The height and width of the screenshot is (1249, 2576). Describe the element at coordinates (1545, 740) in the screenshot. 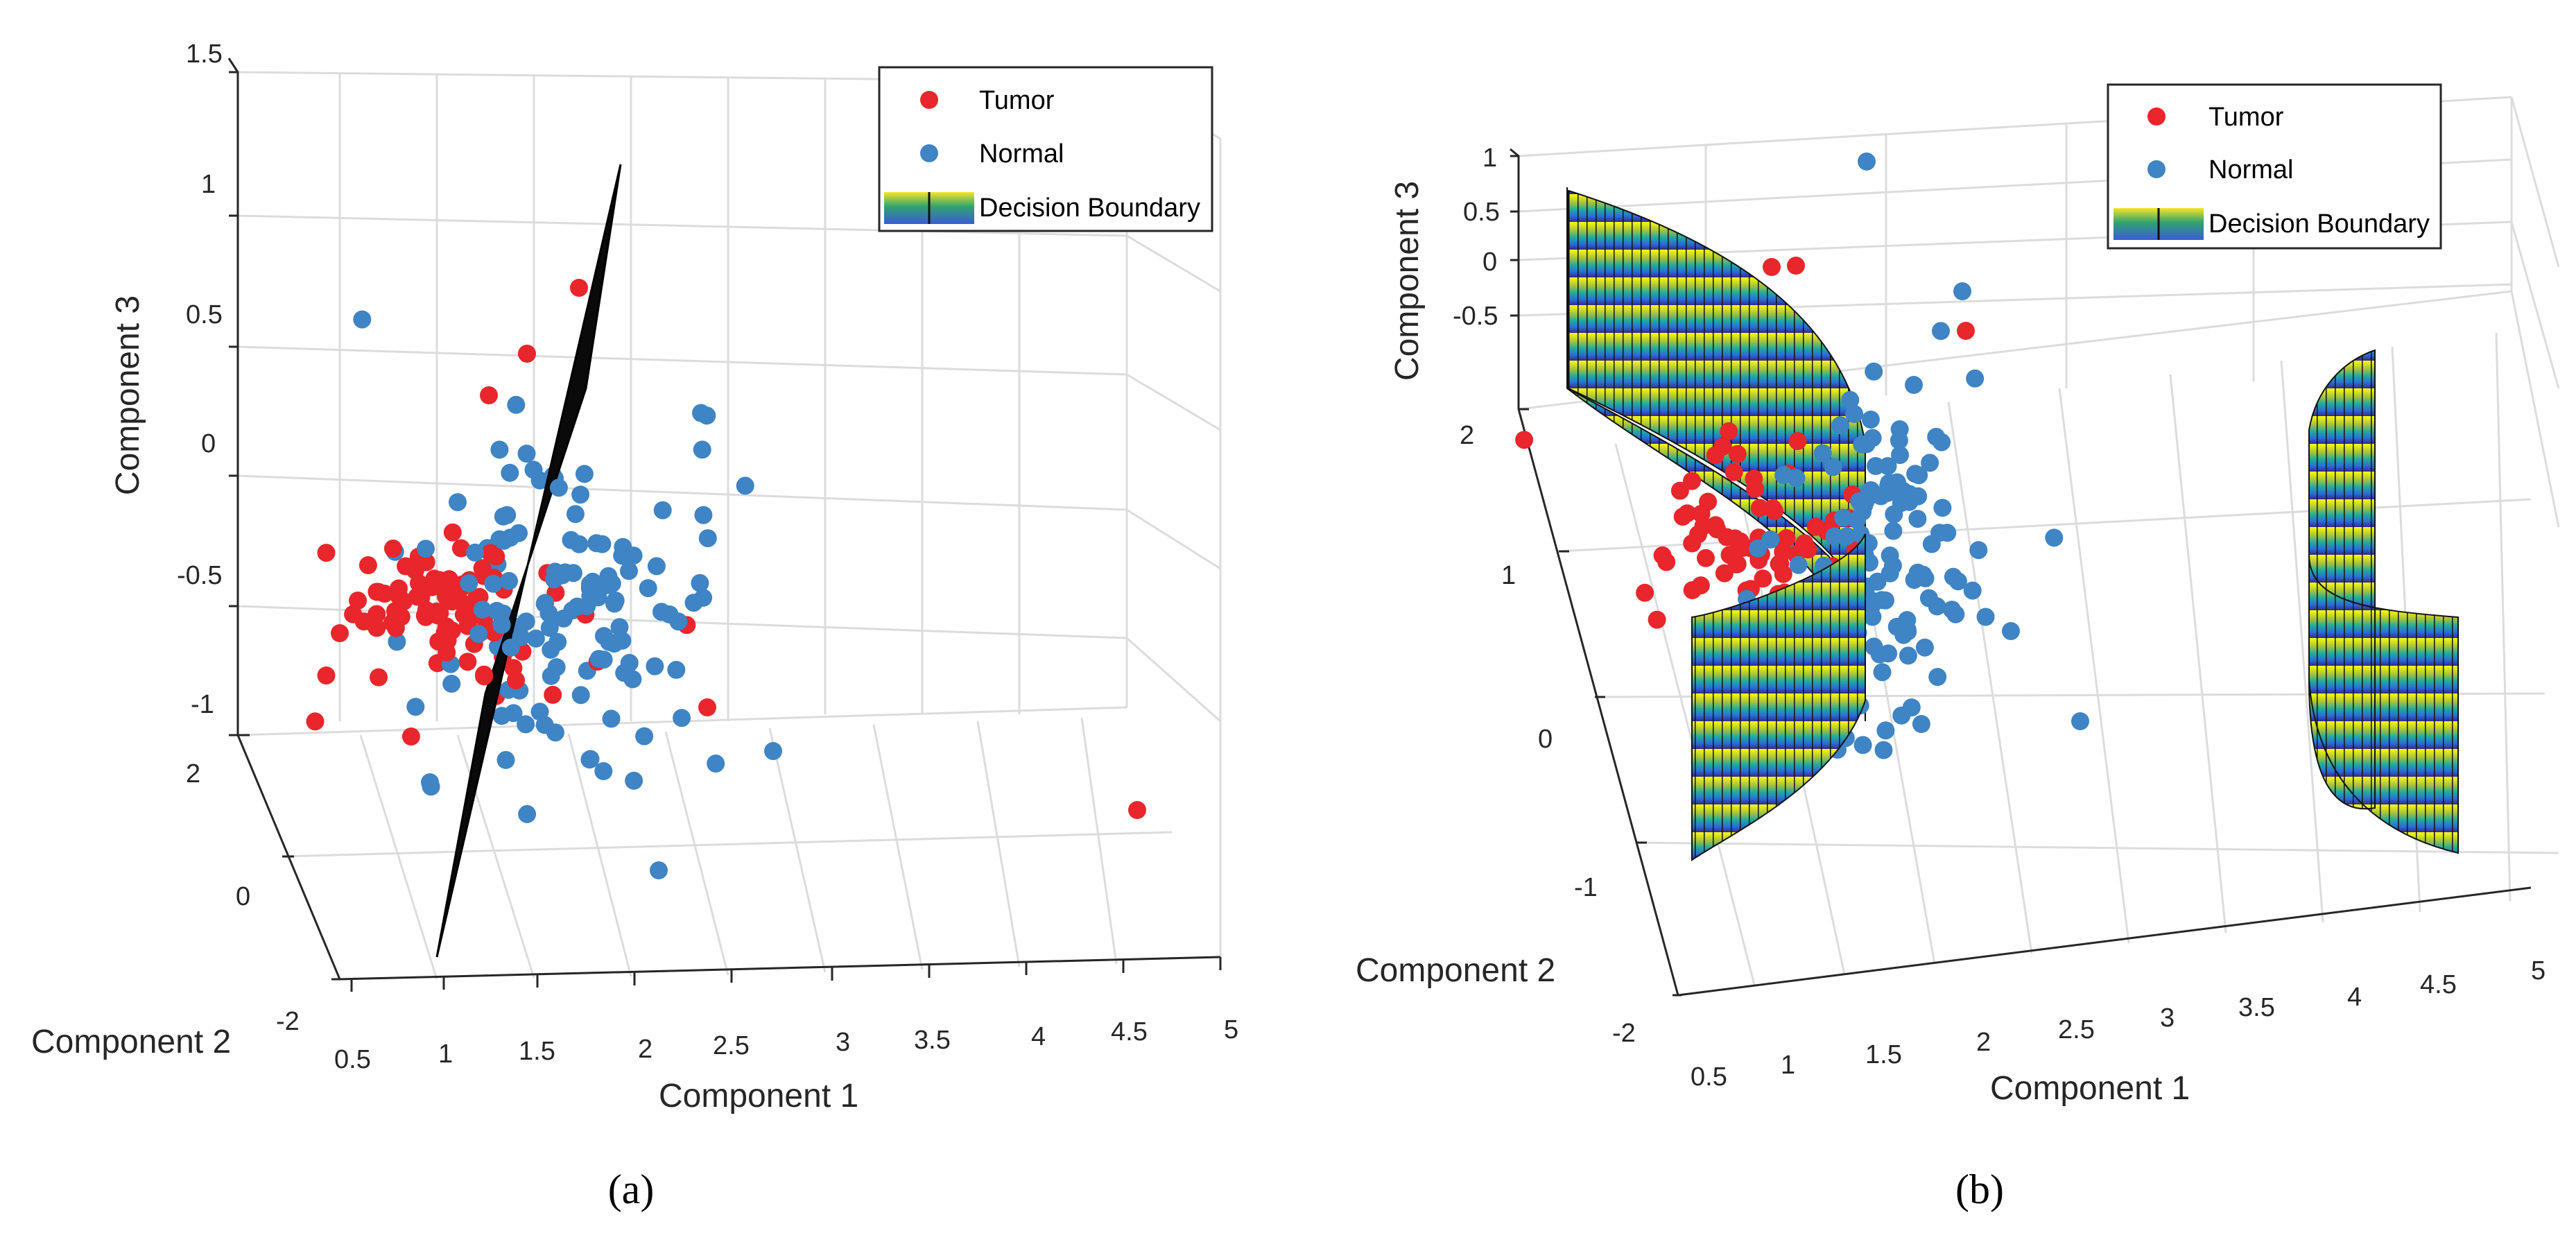

I see `y-tick-label: 0` at that location.